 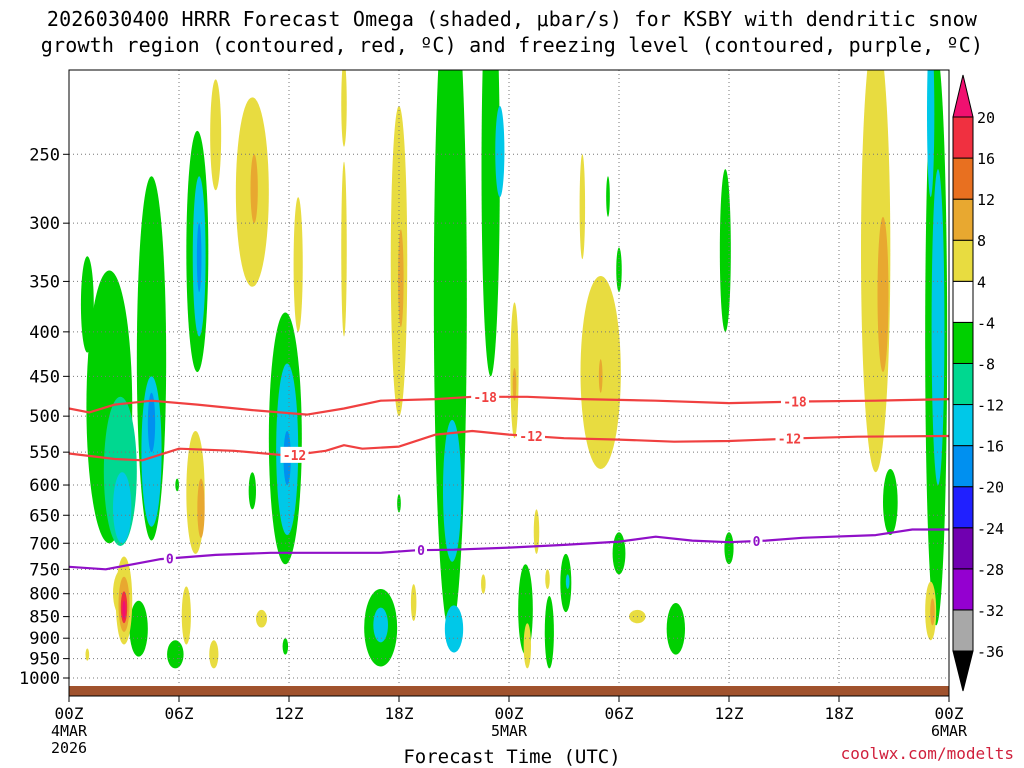 What do you see at coordinates (839, 713) in the screenshot?
I see `x-tick-label-7: 18Z` at bounding box center [839, 713].